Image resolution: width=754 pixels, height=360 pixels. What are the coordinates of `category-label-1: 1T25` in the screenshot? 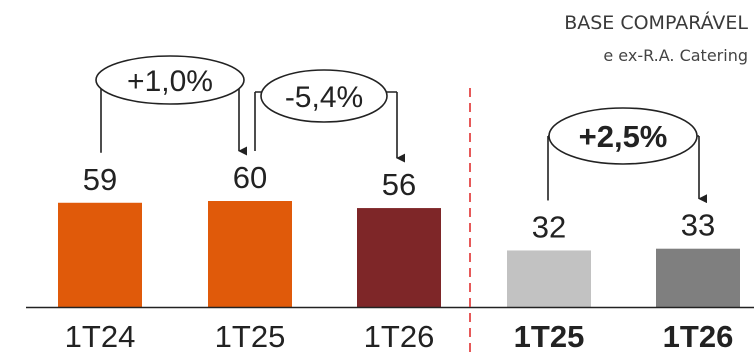 It's located at (250, 336).